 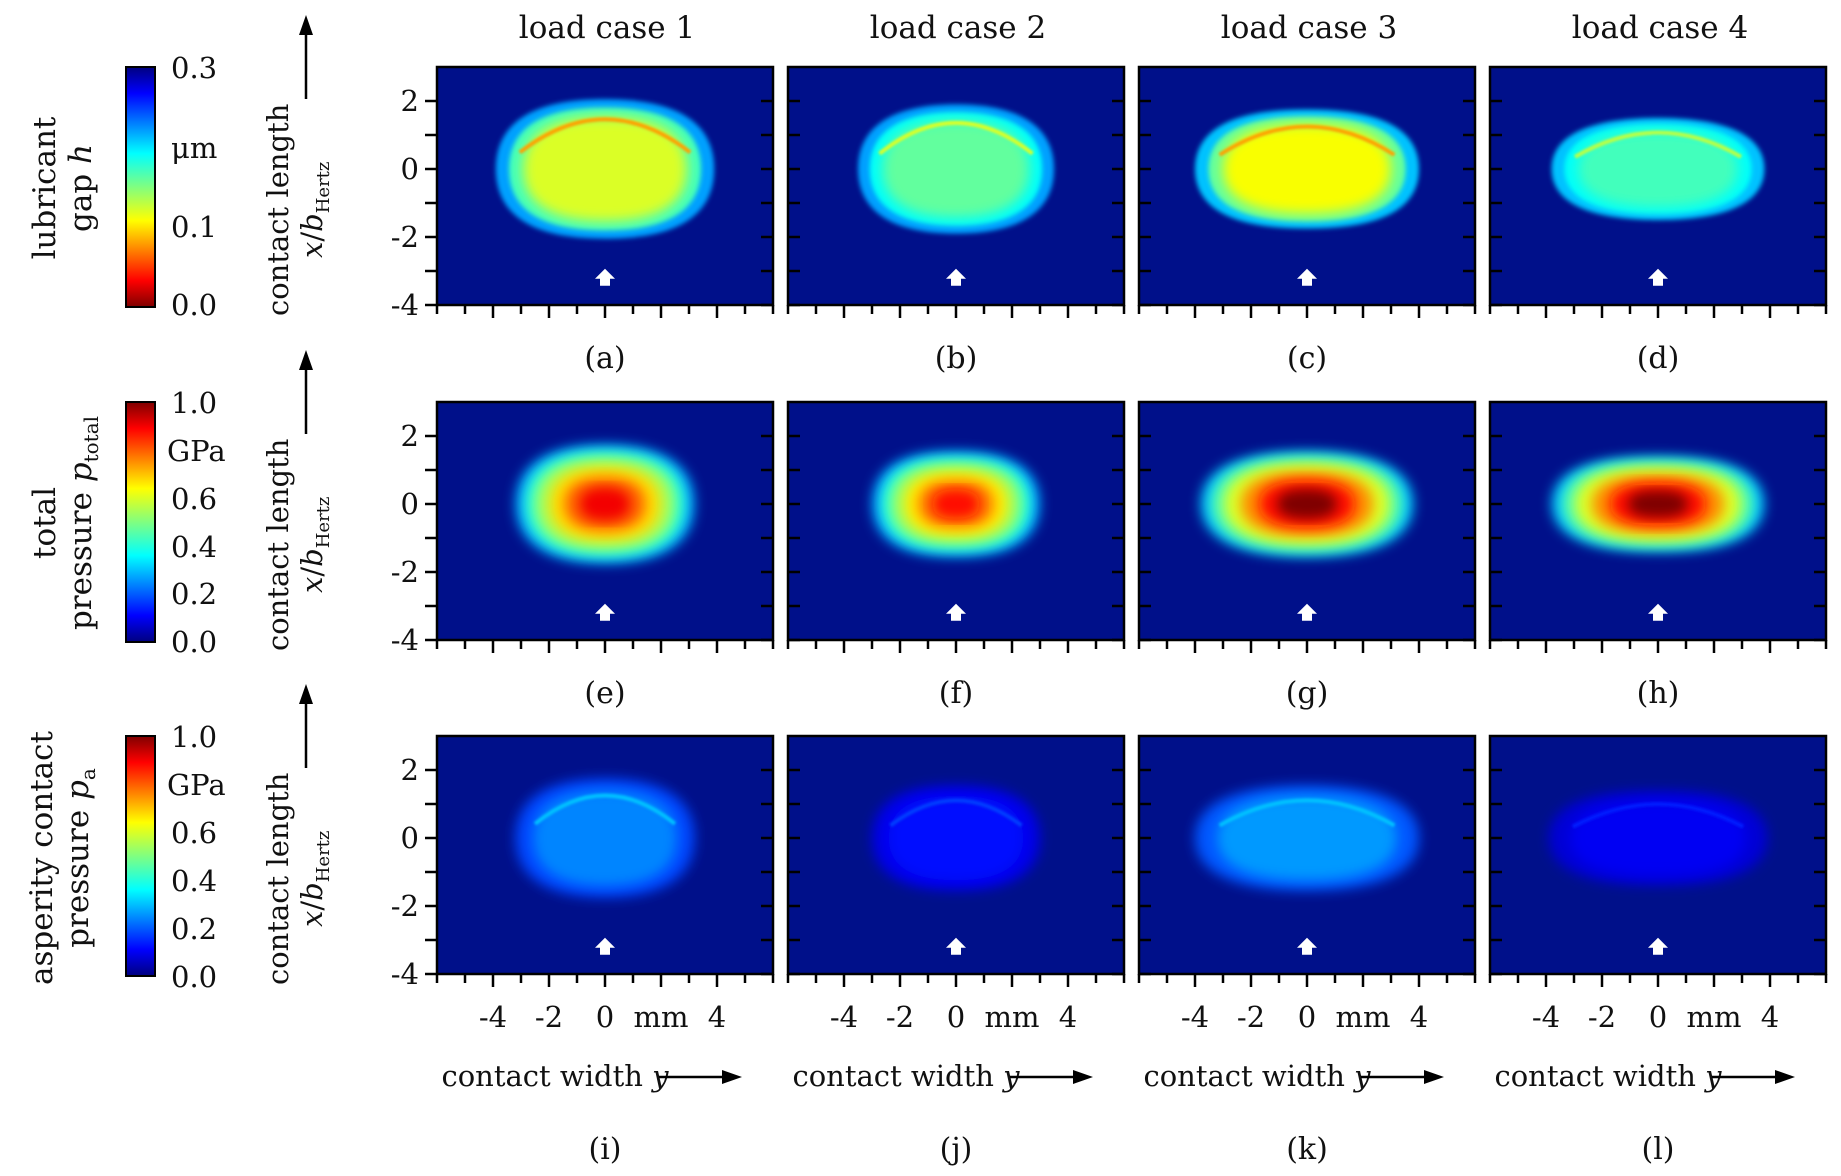 I want to click on panel-label: (l), so click(x=1657, y=1149).